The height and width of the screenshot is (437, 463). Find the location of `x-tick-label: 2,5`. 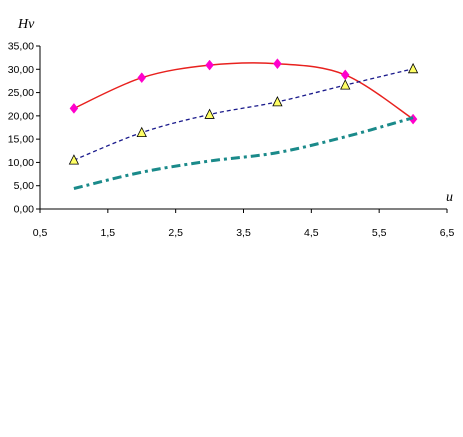

x-tick-label: 2,5 is located at coordinates (175, 233).